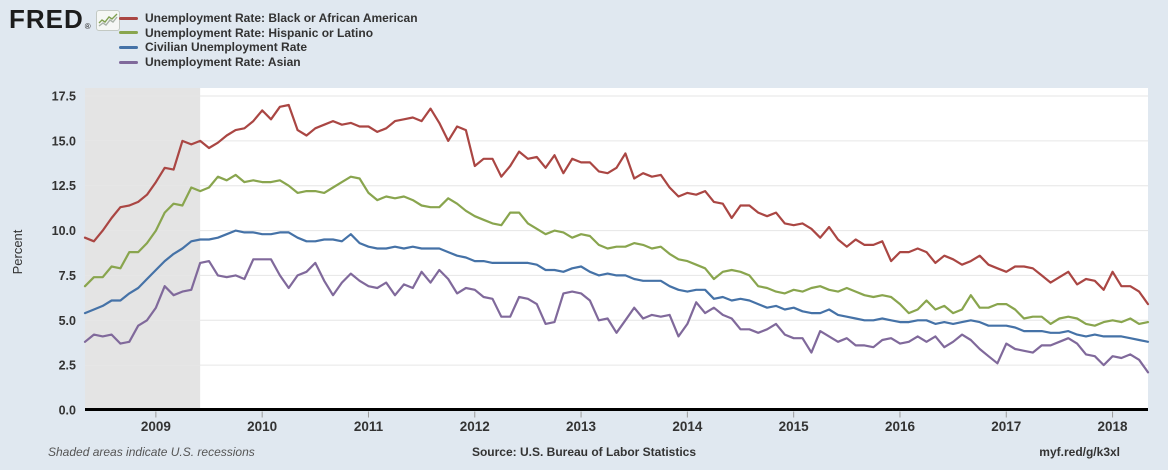  What do you see at coordinates (475, 426) in the screenshot?
I see `x-axis-label: 2012` at bounding box center [475, 426].